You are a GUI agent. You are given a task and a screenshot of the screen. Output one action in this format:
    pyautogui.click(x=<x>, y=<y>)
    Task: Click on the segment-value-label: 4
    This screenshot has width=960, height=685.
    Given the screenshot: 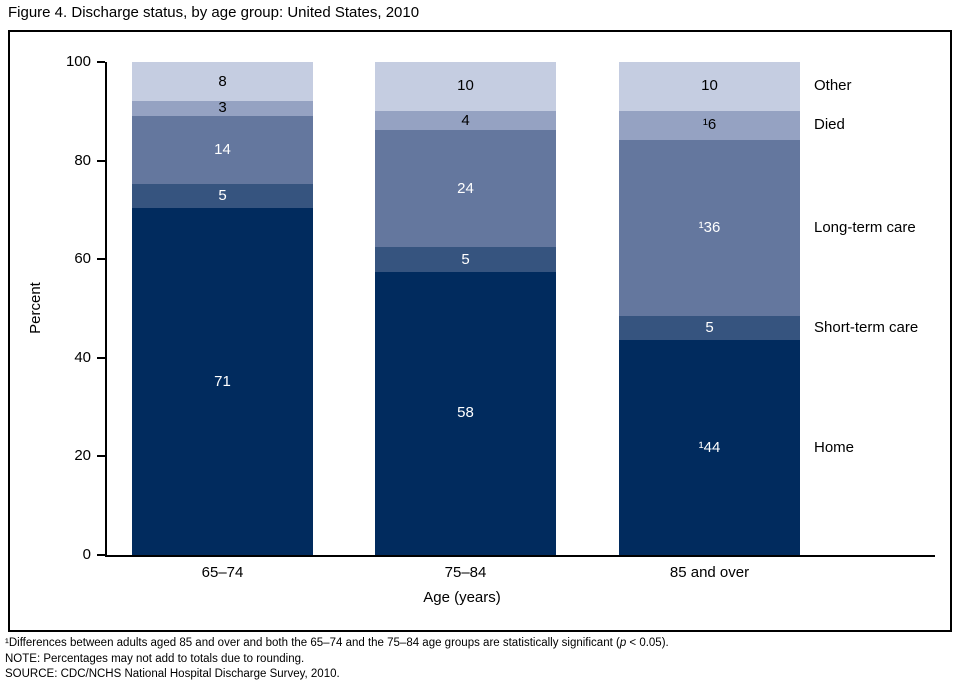 What is the action you would take?
    pyautogui.click(x=465, y=120)
    